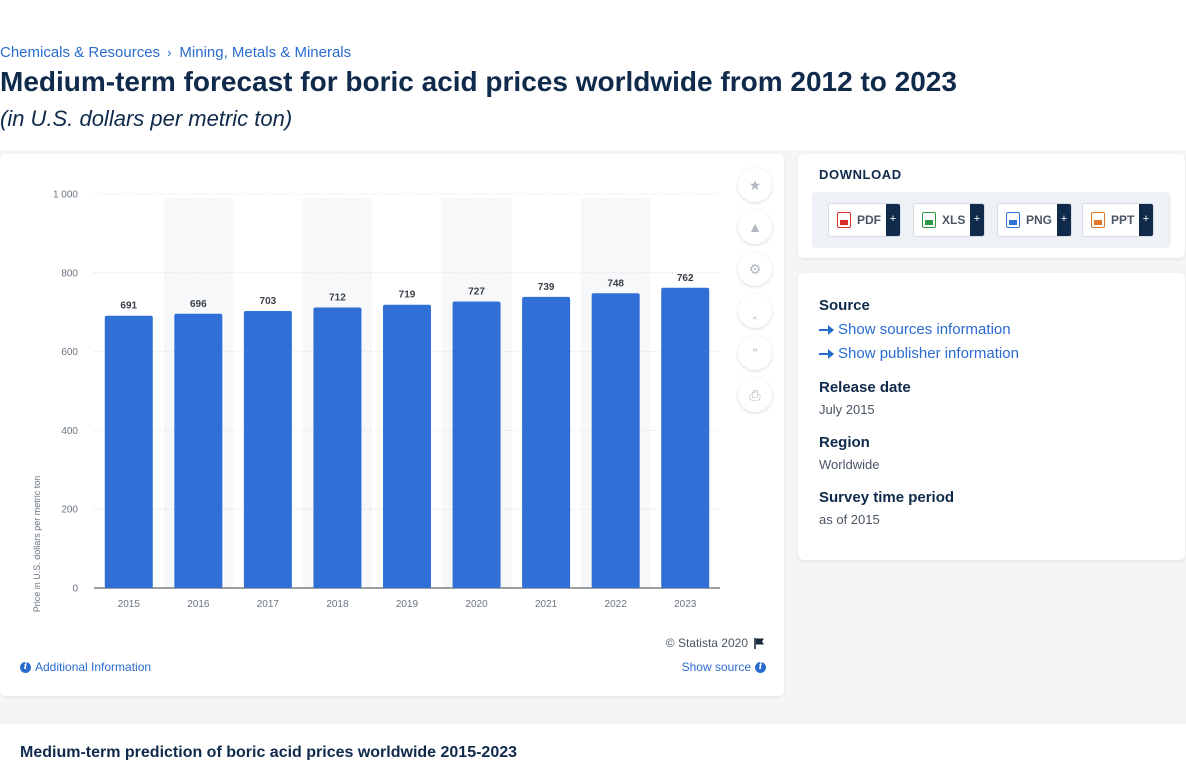  What do you see at coordinates (706, 643) in the screenshot?
I see `copyright-text: © Statista 2020` at bounding box center [706, 643].